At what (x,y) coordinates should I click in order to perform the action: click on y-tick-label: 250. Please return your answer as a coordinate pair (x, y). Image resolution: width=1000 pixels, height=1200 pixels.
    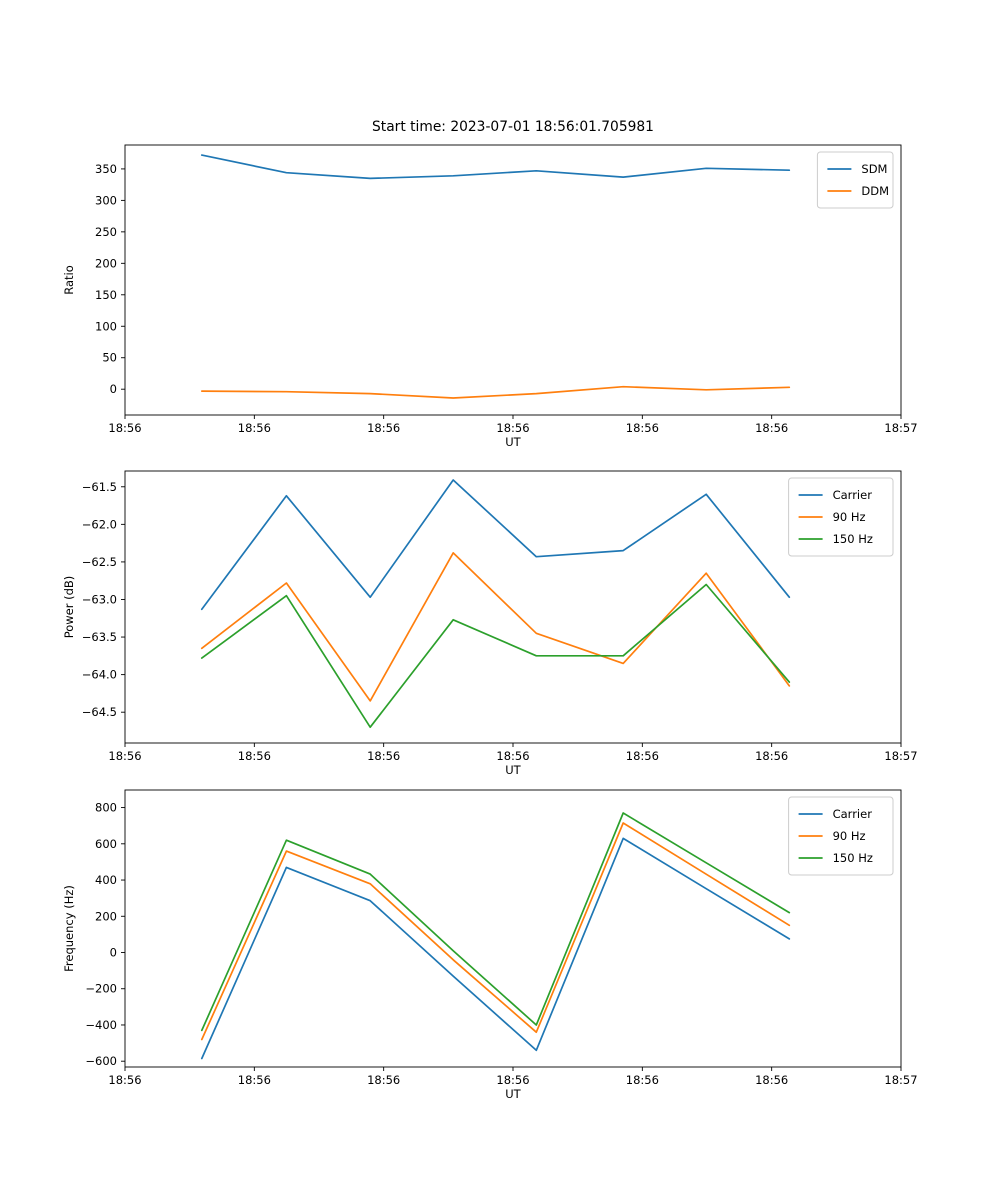
    Looking at the image, I should click on (106, 232).